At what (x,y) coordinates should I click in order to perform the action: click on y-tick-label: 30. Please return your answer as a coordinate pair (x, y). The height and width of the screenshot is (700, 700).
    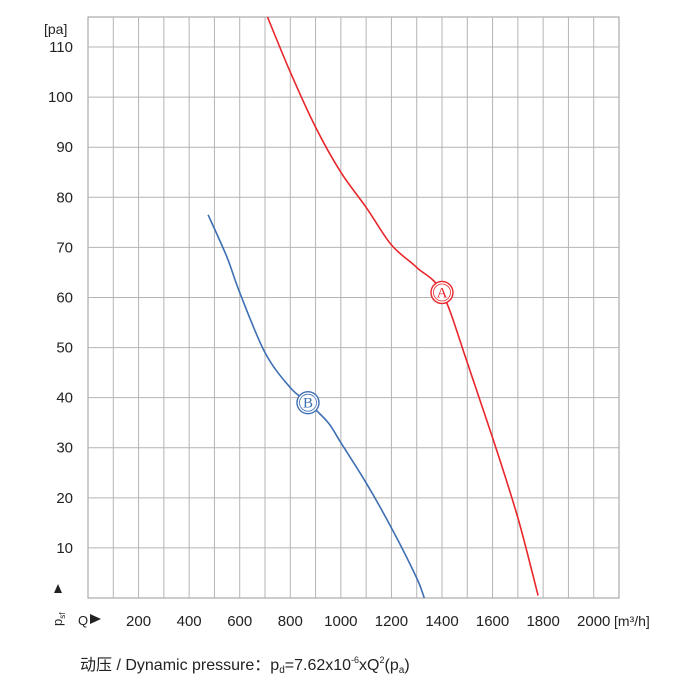
    Looking at the image, I should click on (64, 448).